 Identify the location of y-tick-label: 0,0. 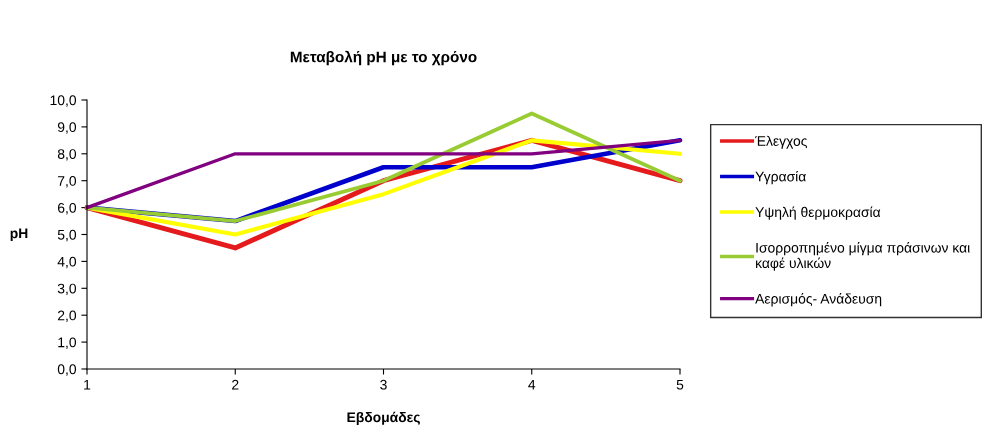
(67, 370).